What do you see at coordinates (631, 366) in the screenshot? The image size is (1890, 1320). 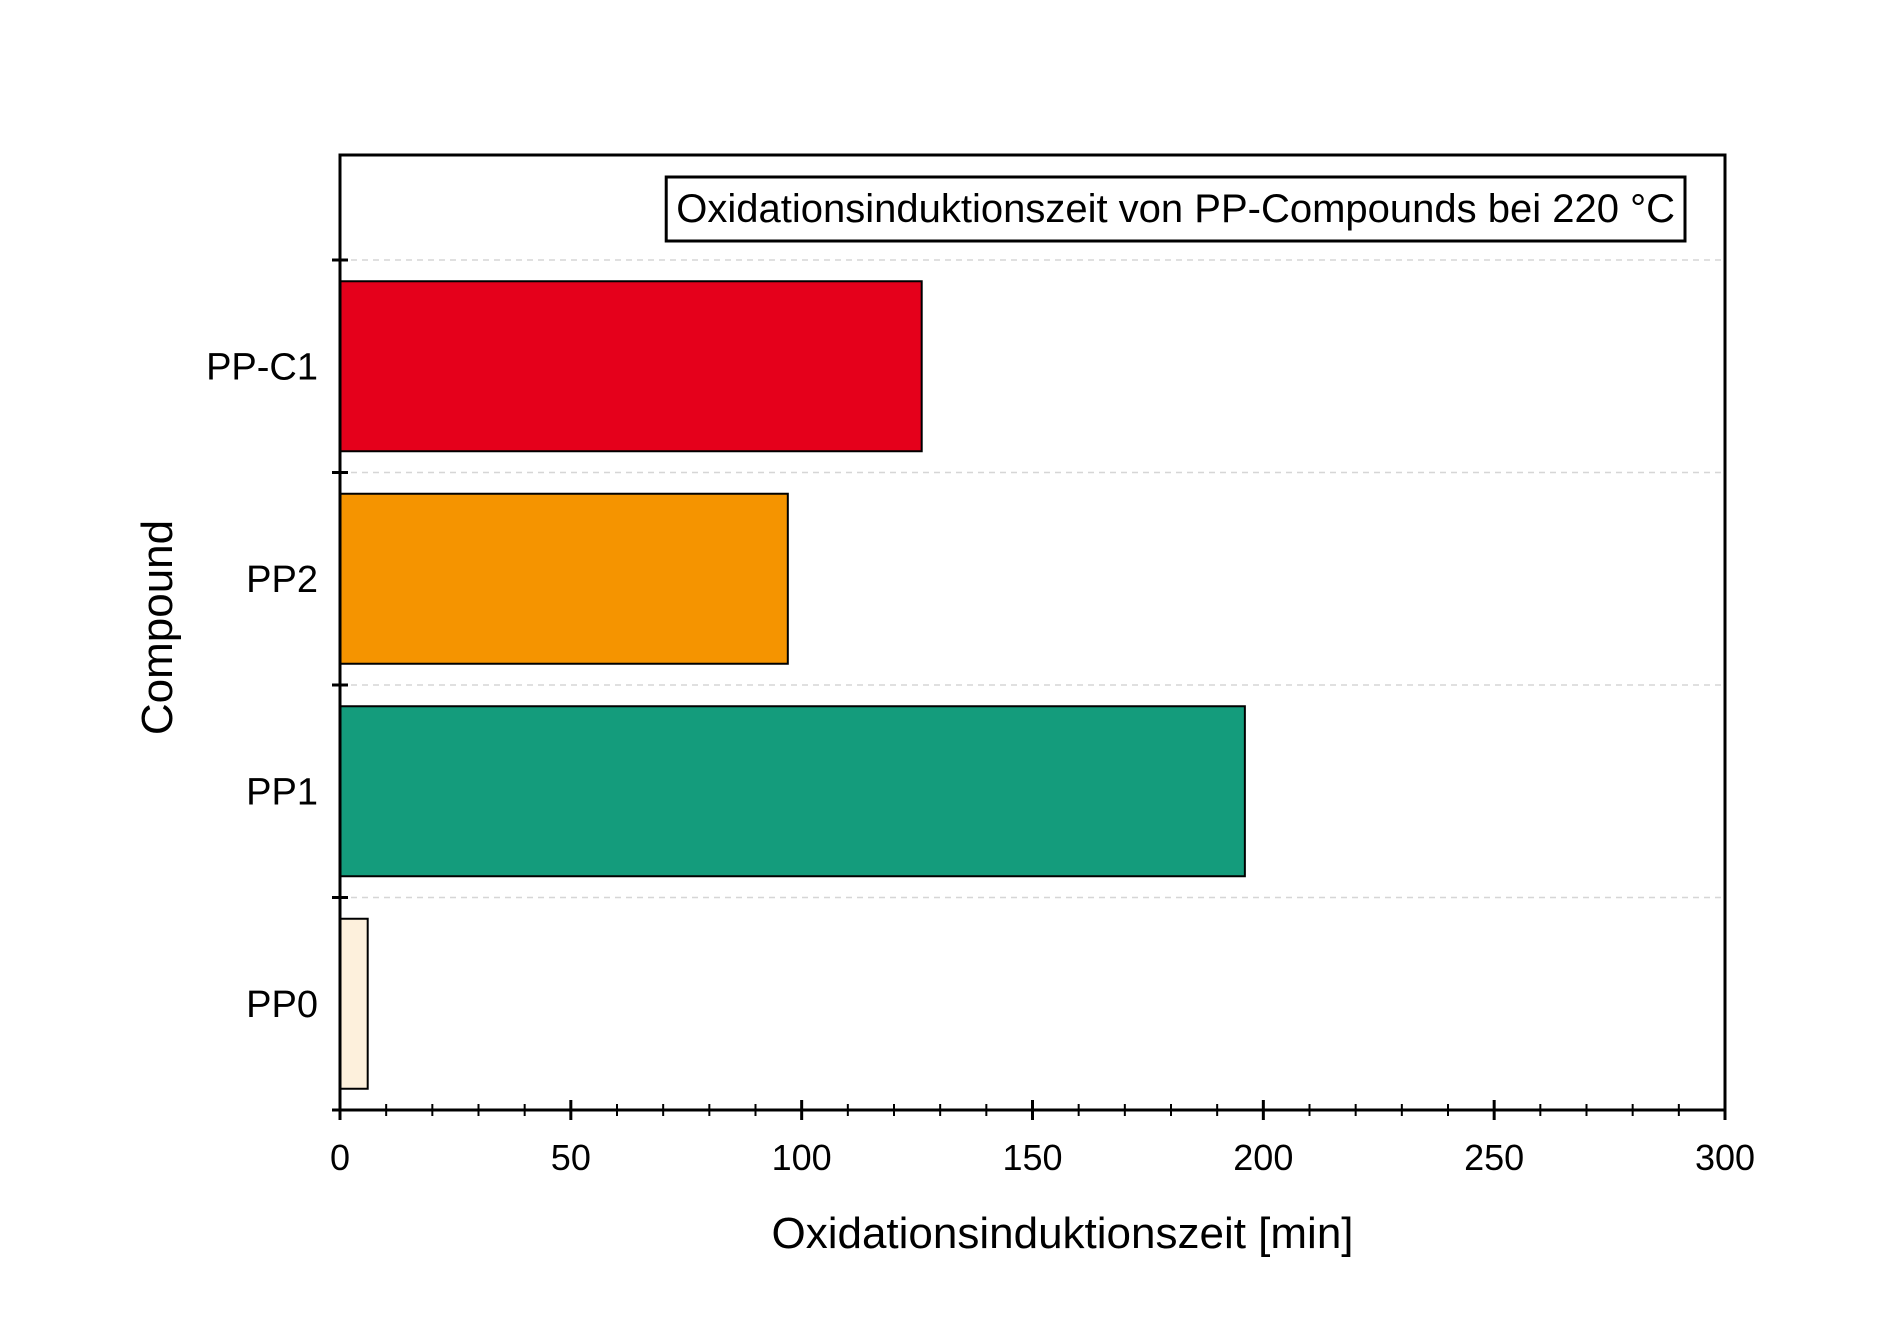 I see `bar-pp-c1` at bounding box center [631, 366].